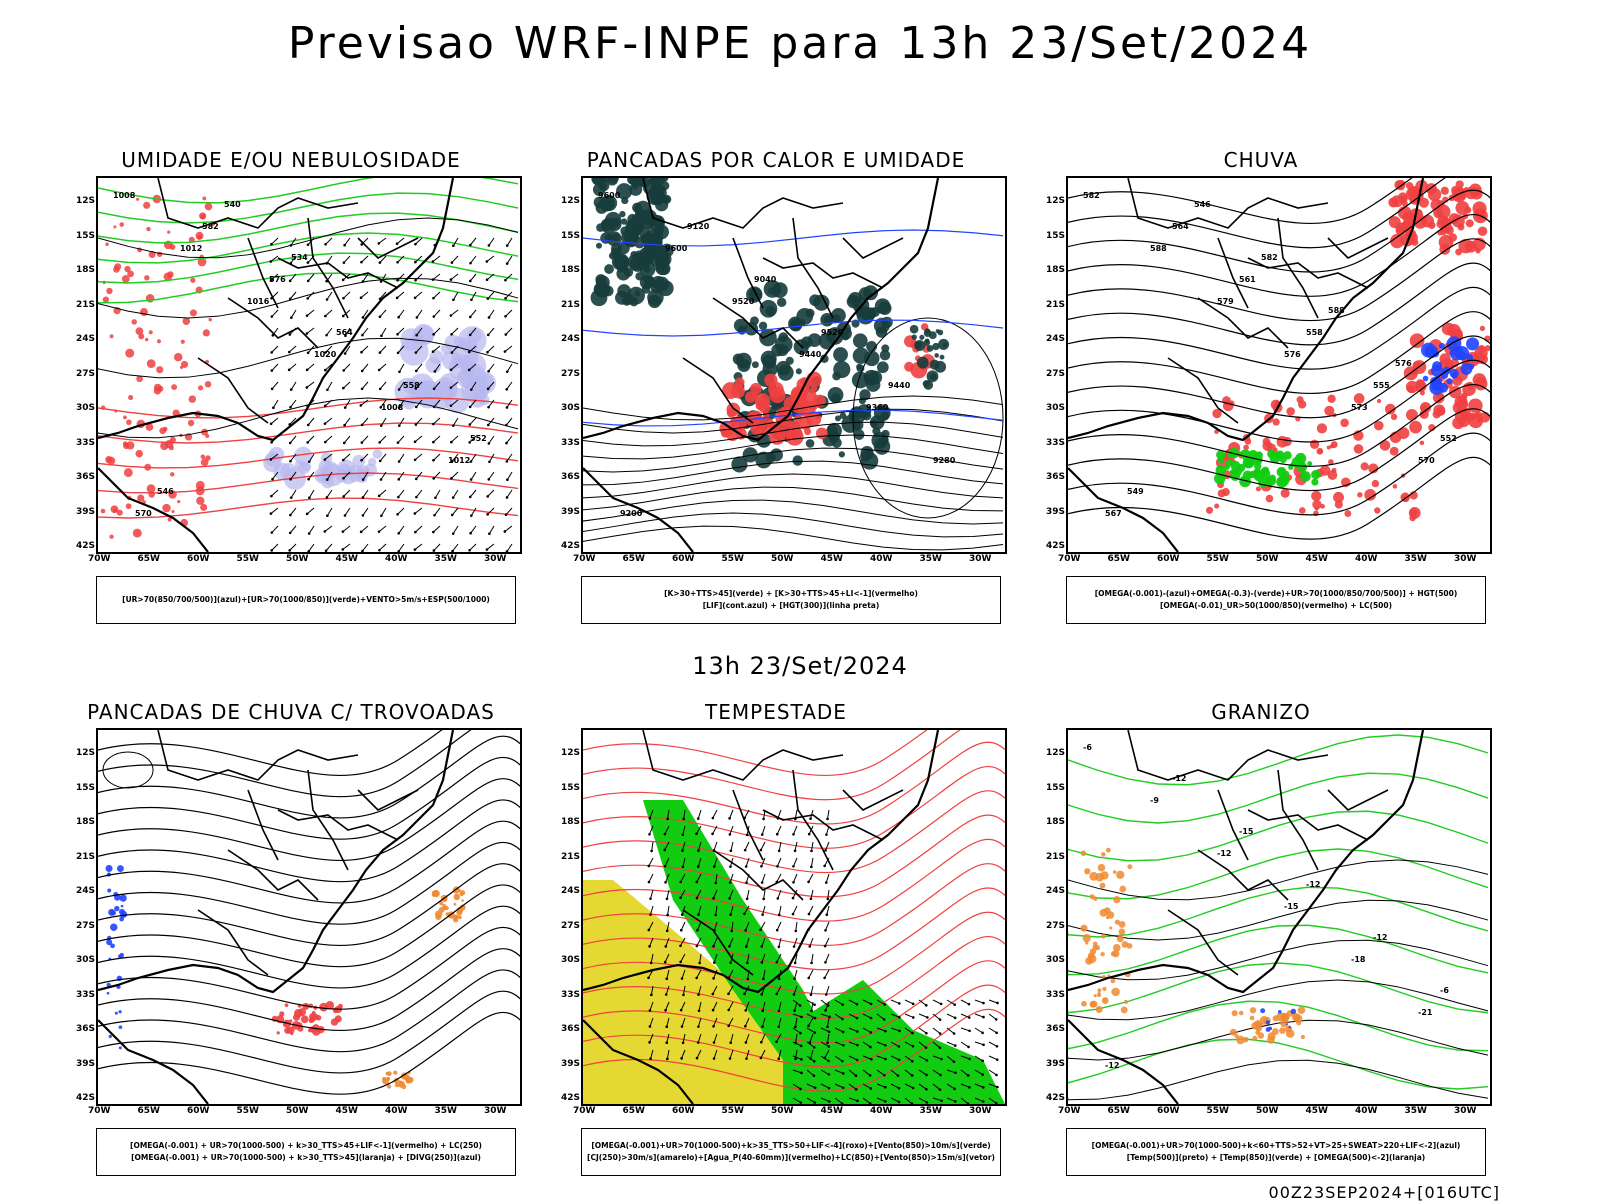 This screenshot has width=1600, height=1202. I want to click on lat-tick-label: 24S, so click(1055, 891).